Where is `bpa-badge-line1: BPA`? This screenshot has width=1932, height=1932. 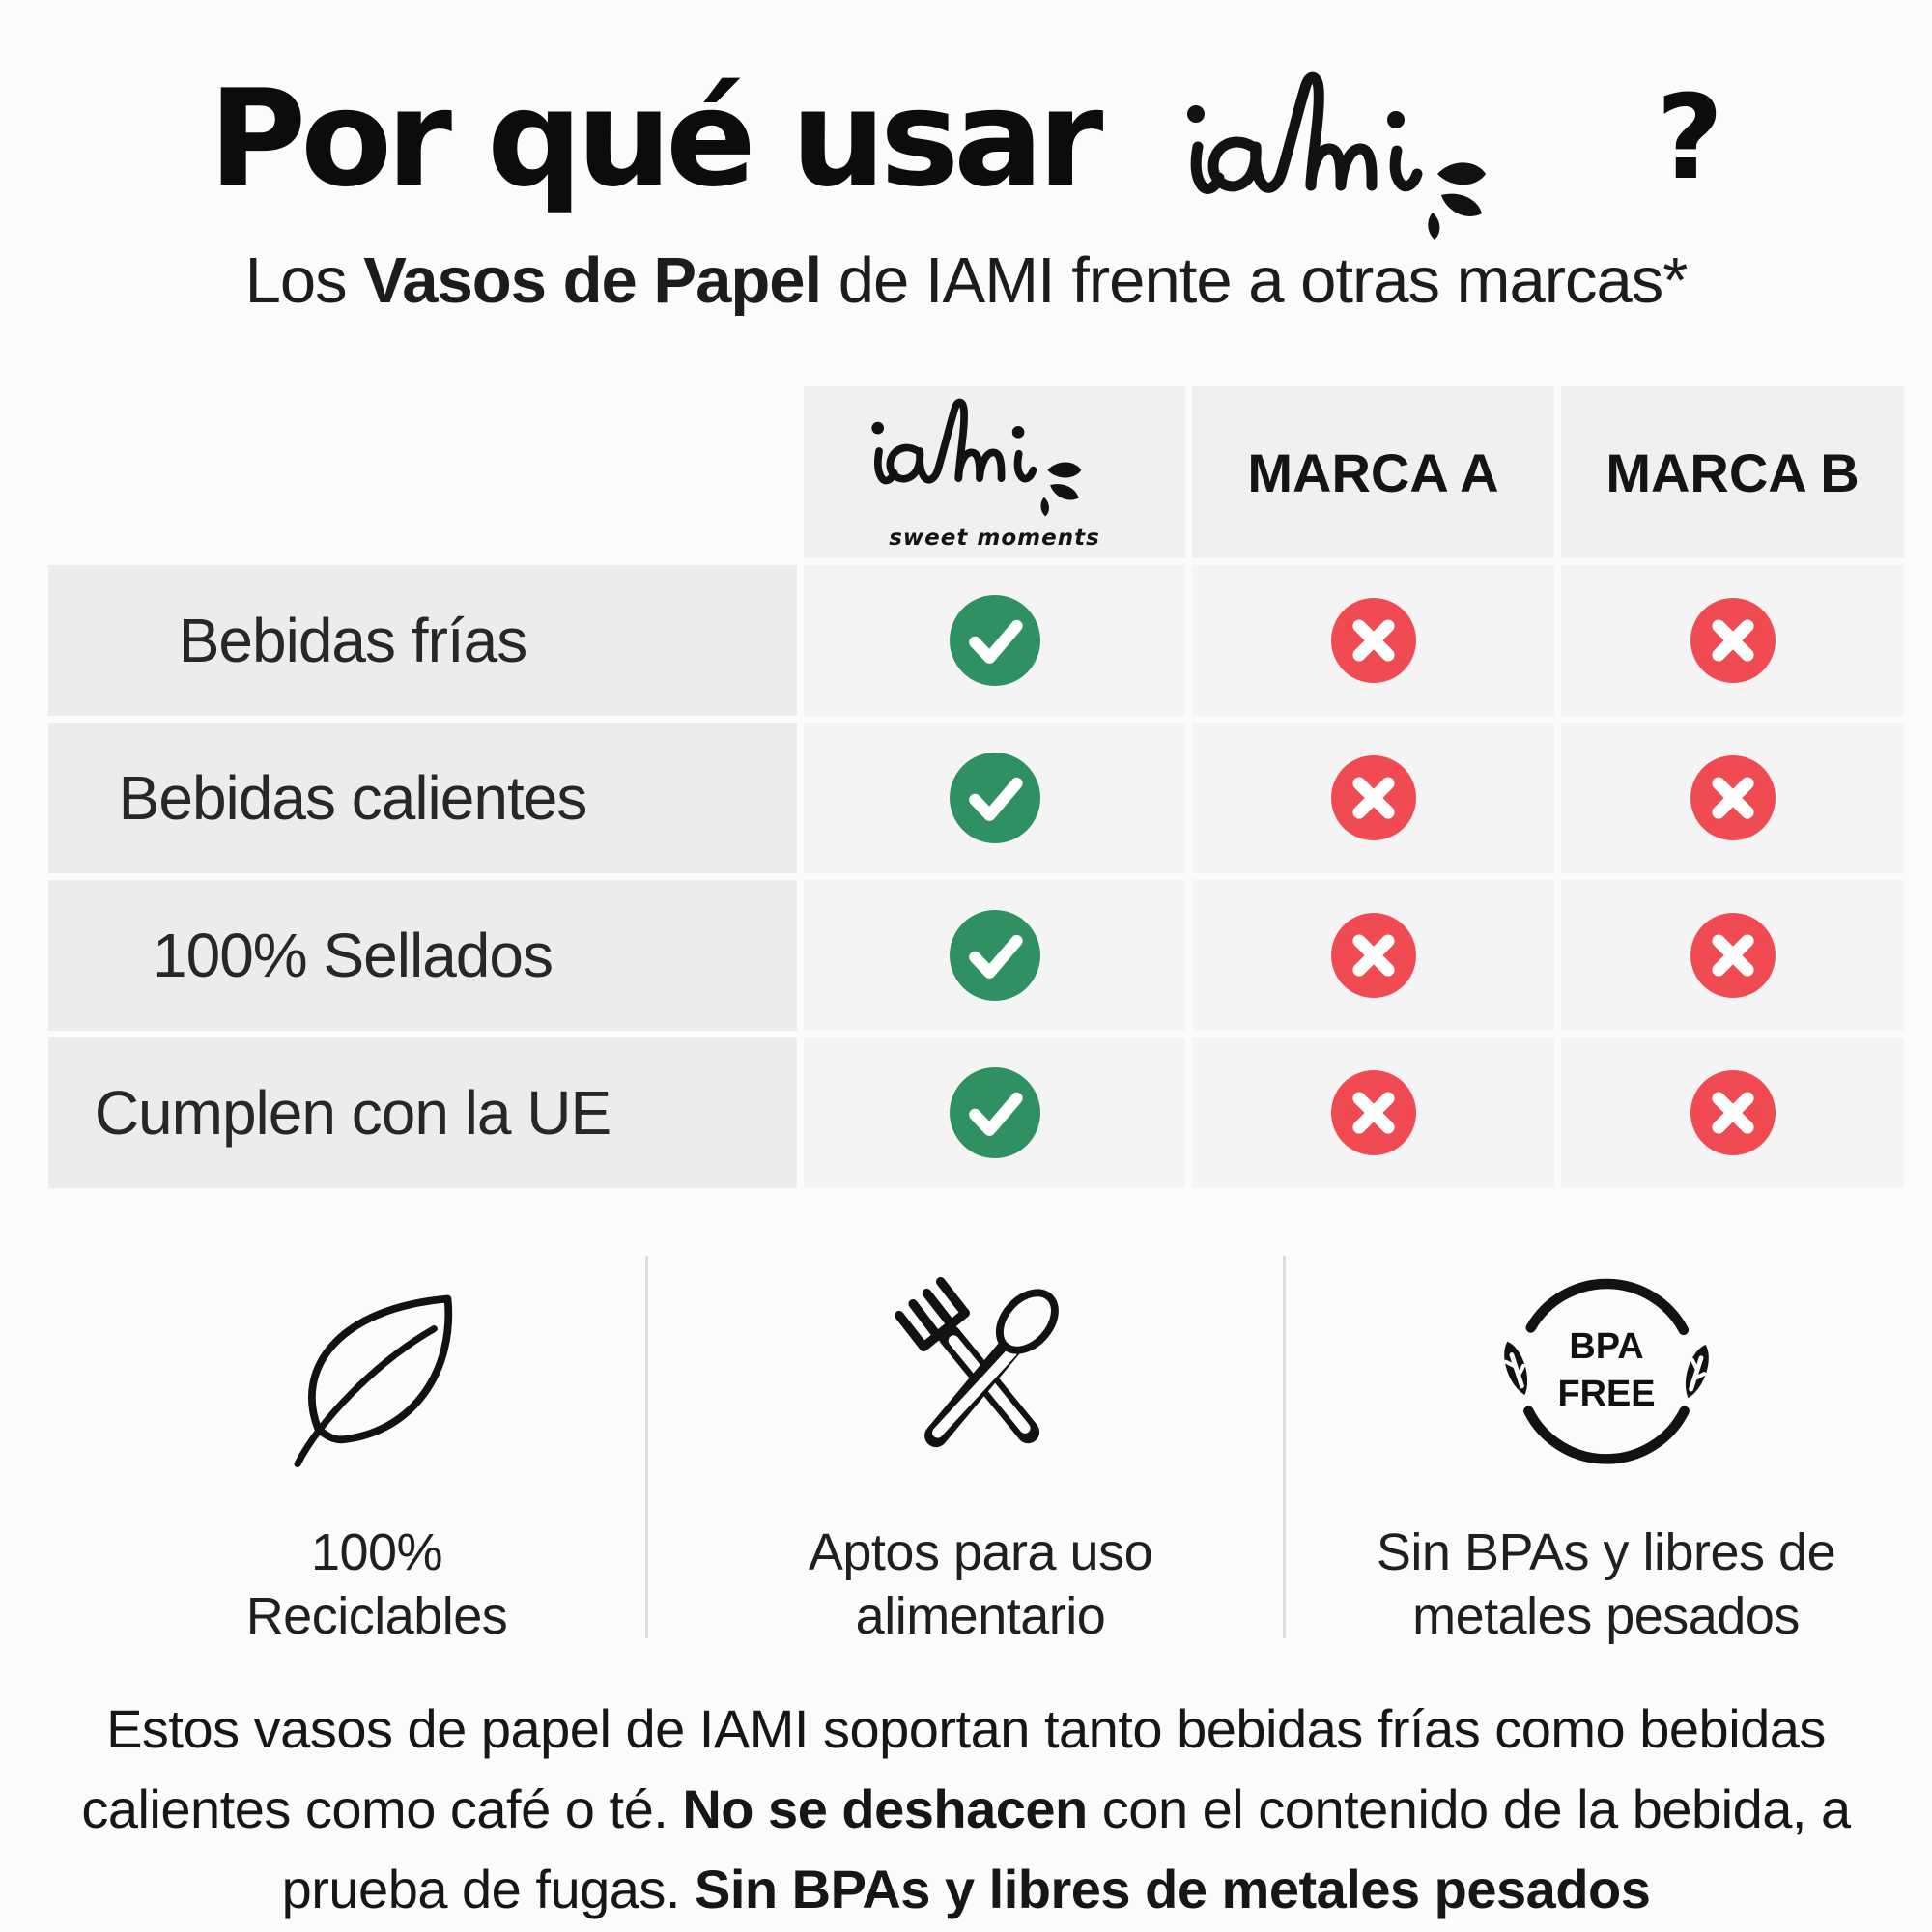
bpa-badge-line1: BPA is located at coordinates (1606, 1346).